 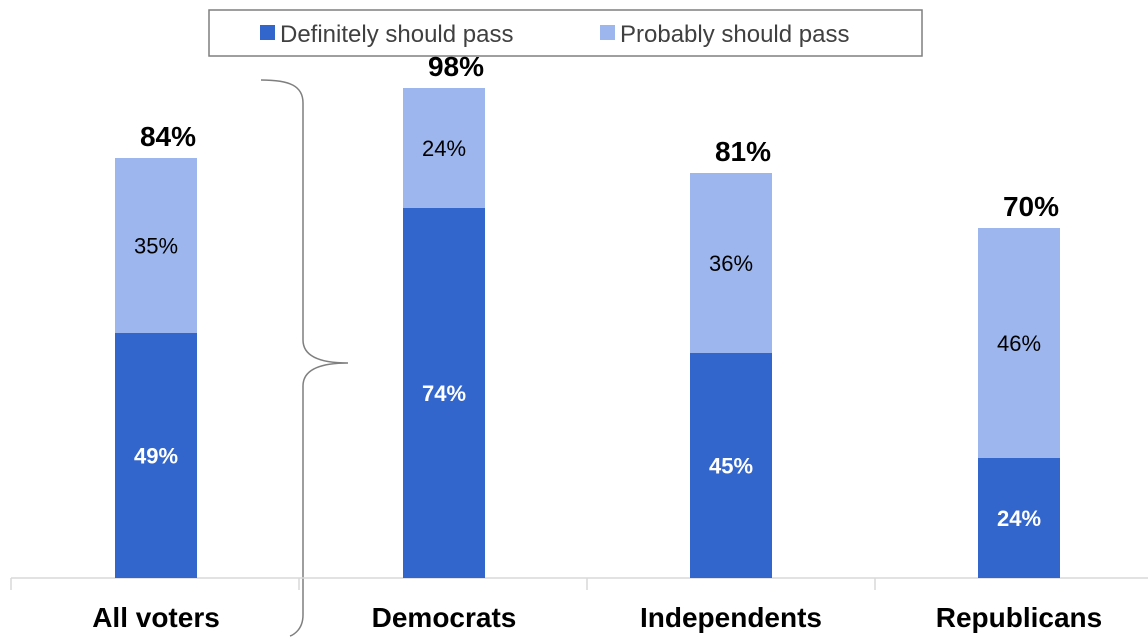 I want to click on bar-definitely-democrats, so click(x=444, y=393).